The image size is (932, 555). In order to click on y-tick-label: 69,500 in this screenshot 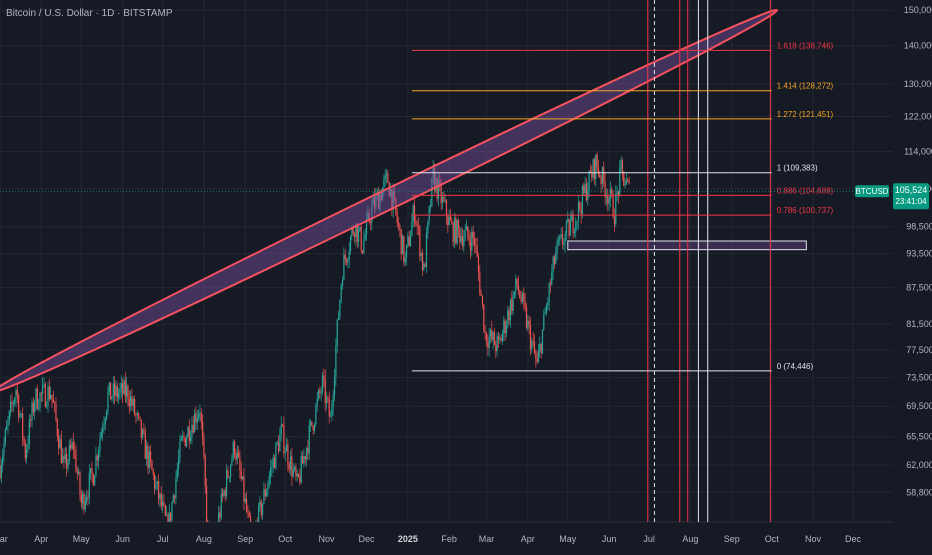, I will do `click(919, 406)`.